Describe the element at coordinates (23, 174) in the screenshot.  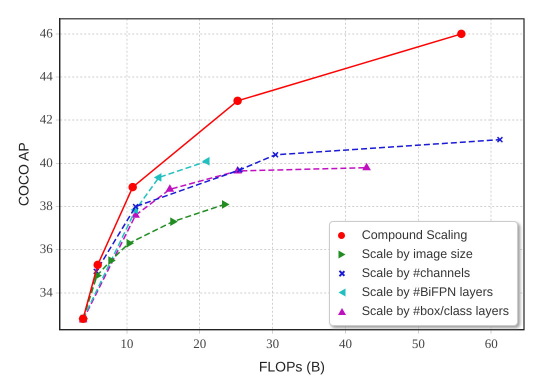
I see `y-axis-title: COCO AP` at that location.